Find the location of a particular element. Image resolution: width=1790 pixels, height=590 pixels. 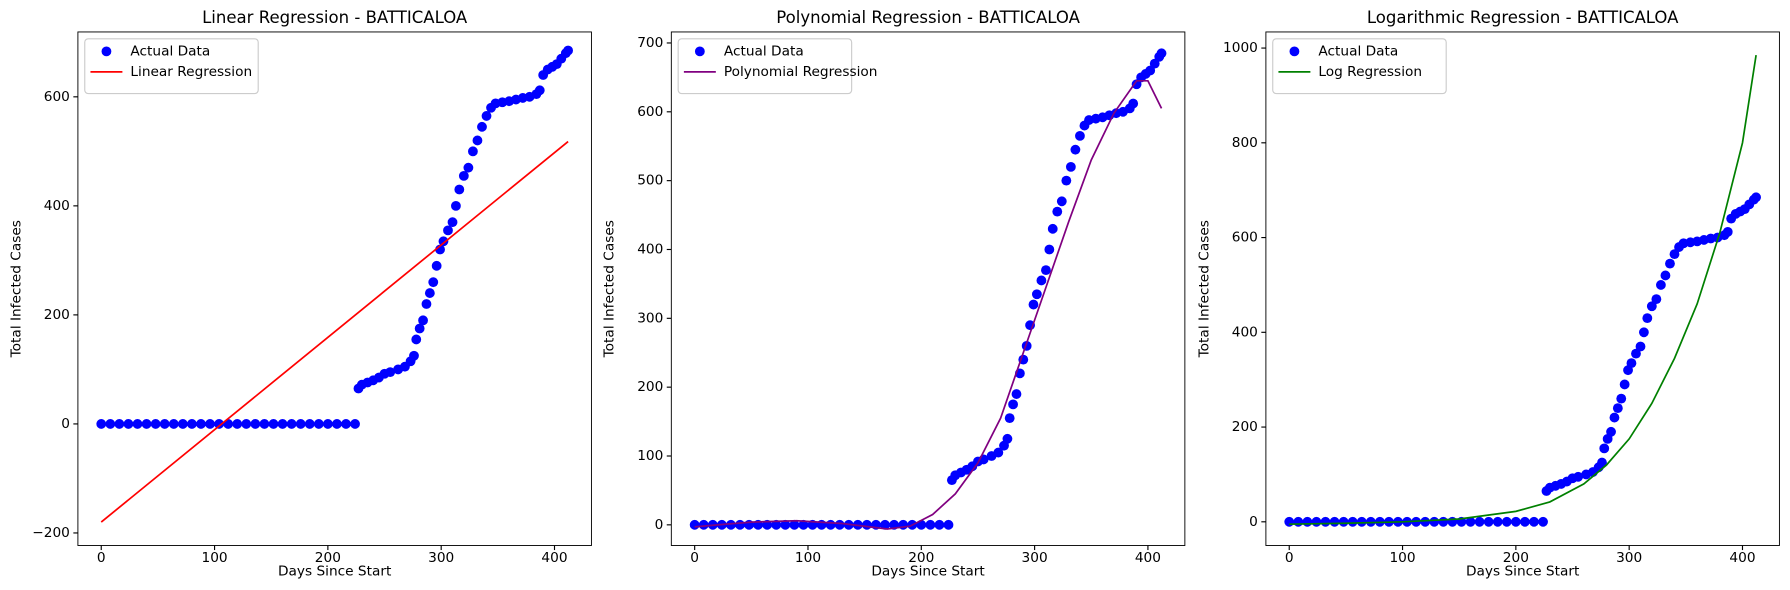

chart-title: Polynomial Regression - BATTICALOA is located at coordinates (928, 17).